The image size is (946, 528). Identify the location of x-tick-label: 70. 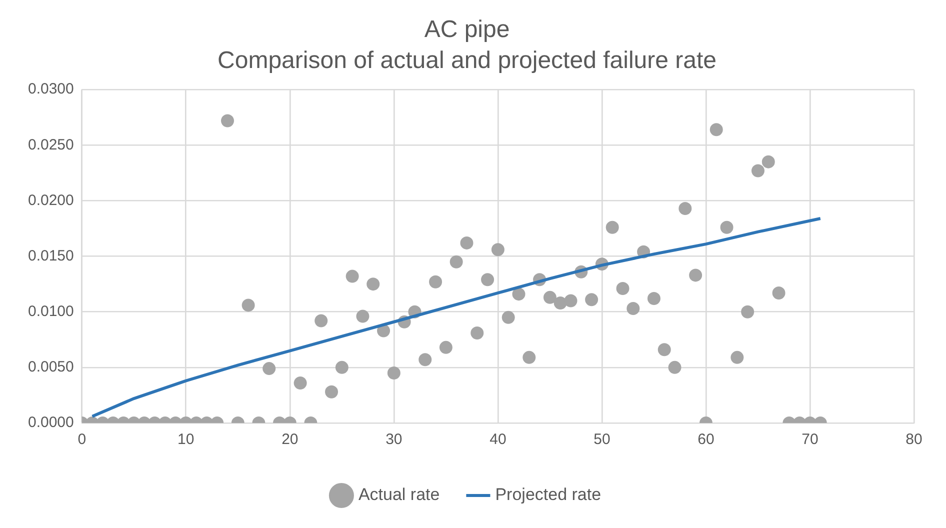
(810, 439).